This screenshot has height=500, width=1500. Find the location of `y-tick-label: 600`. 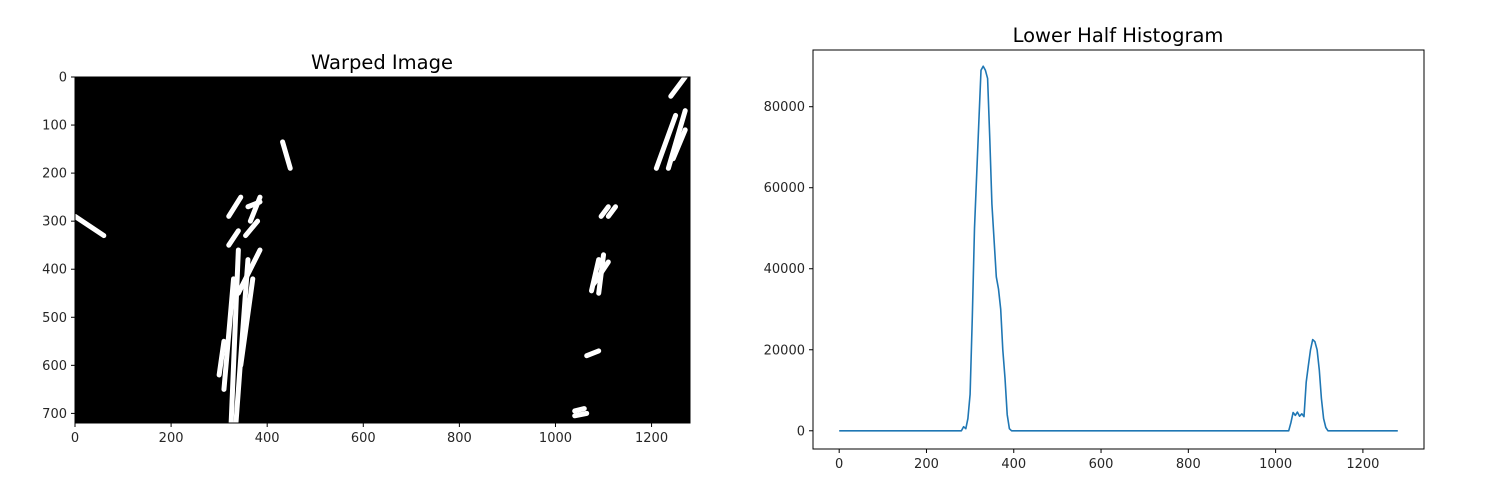

y-tick-label: 600 is located at coordinates (54, 366).